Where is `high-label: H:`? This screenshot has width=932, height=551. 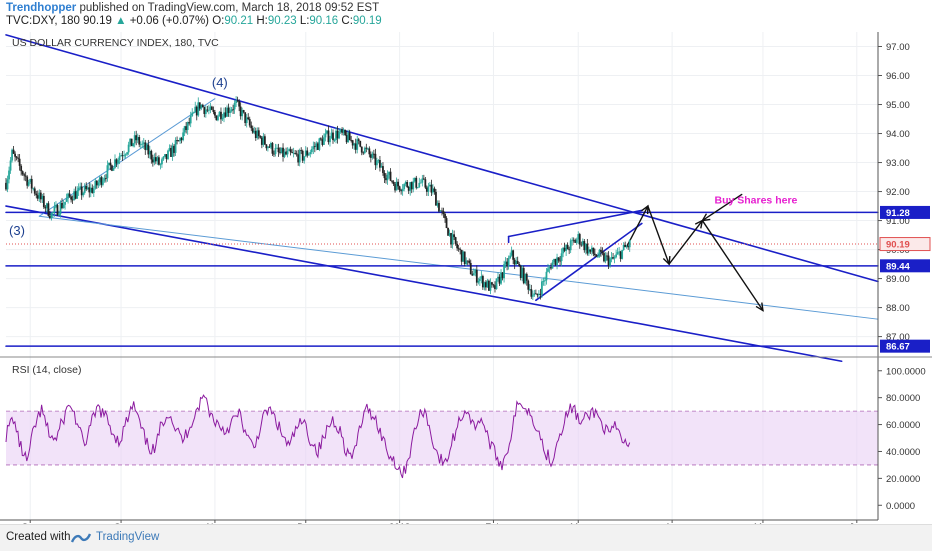 high-label: H: is located at coordinates (262, 21).